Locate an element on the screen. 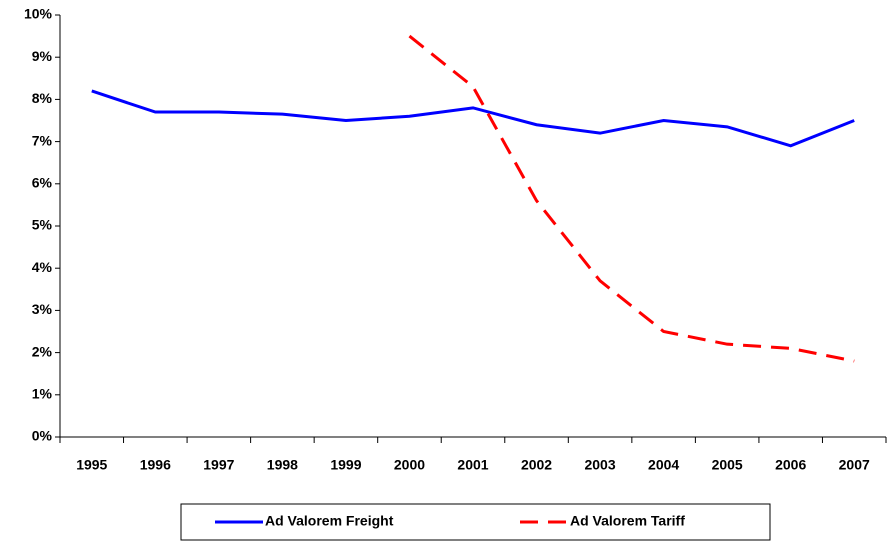  x-tick-label: 2003 is located at coordinates (599, 465).